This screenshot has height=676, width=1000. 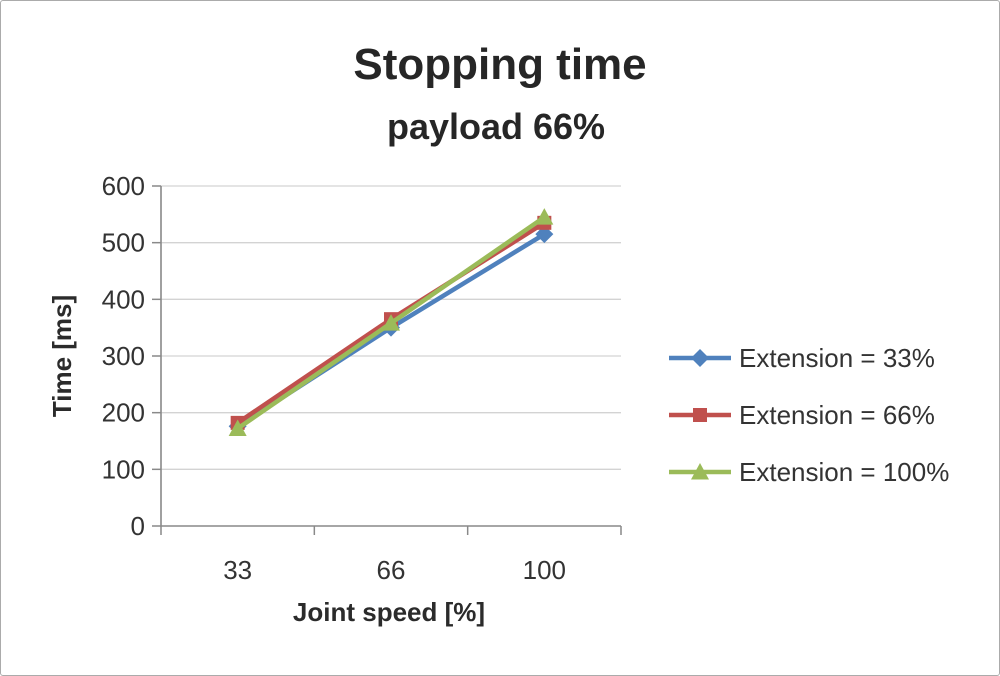 I want to click on legend-item: Extension = 33%, so click(x=802, y=358).